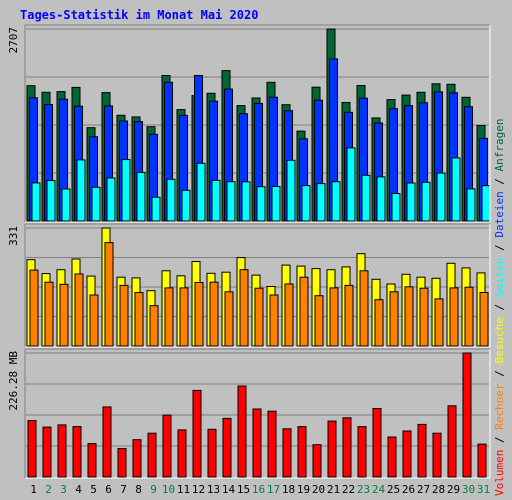  I want to click on day-label: 7, so click(123, 489).